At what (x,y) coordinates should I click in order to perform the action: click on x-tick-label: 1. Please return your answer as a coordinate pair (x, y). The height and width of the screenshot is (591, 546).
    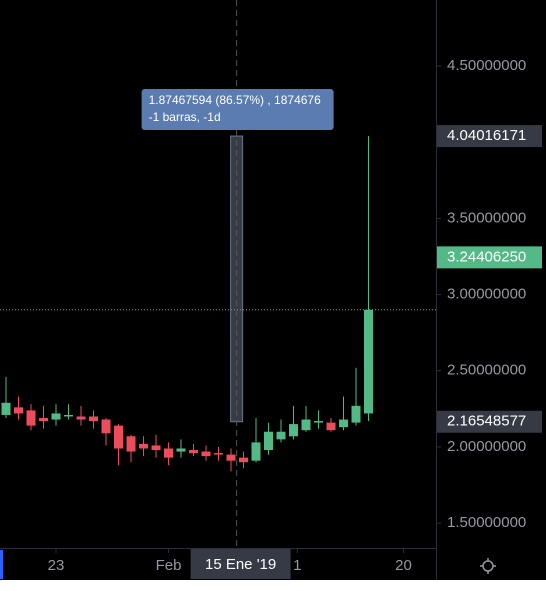
    Looking at the image, I should click on (297, 565).